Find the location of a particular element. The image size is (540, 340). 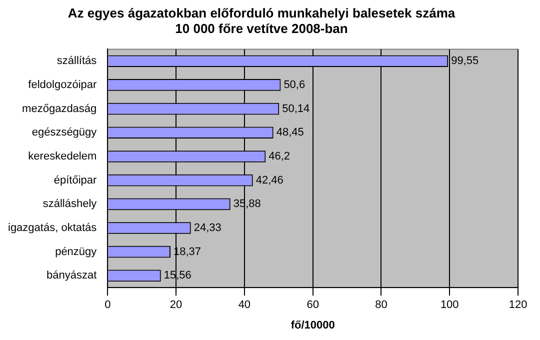

y-tick-label: szállítás is located at coordinates (77, 61).